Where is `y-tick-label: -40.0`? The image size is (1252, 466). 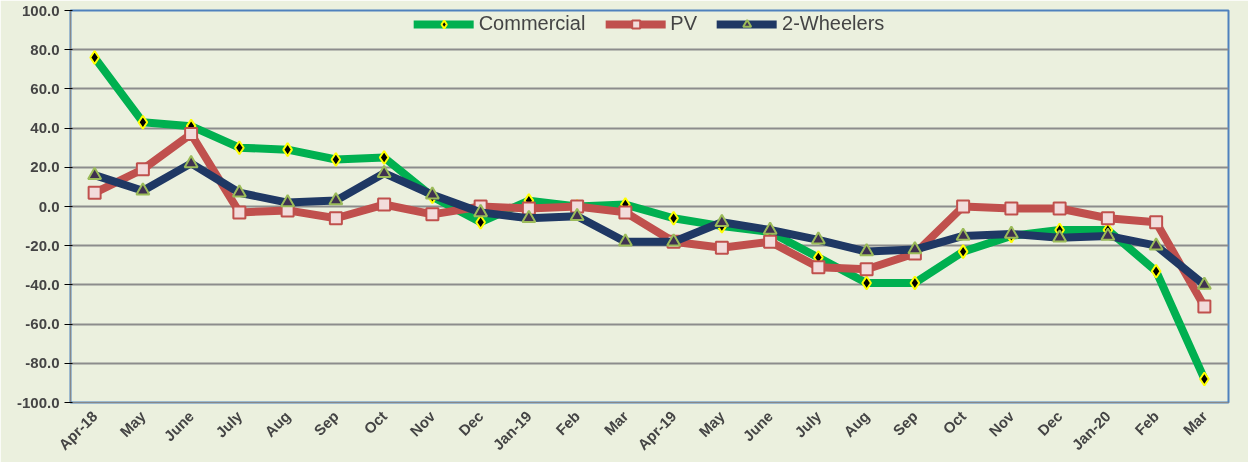
y-tick-label: -40.0 is located at coordinates (42, 284).